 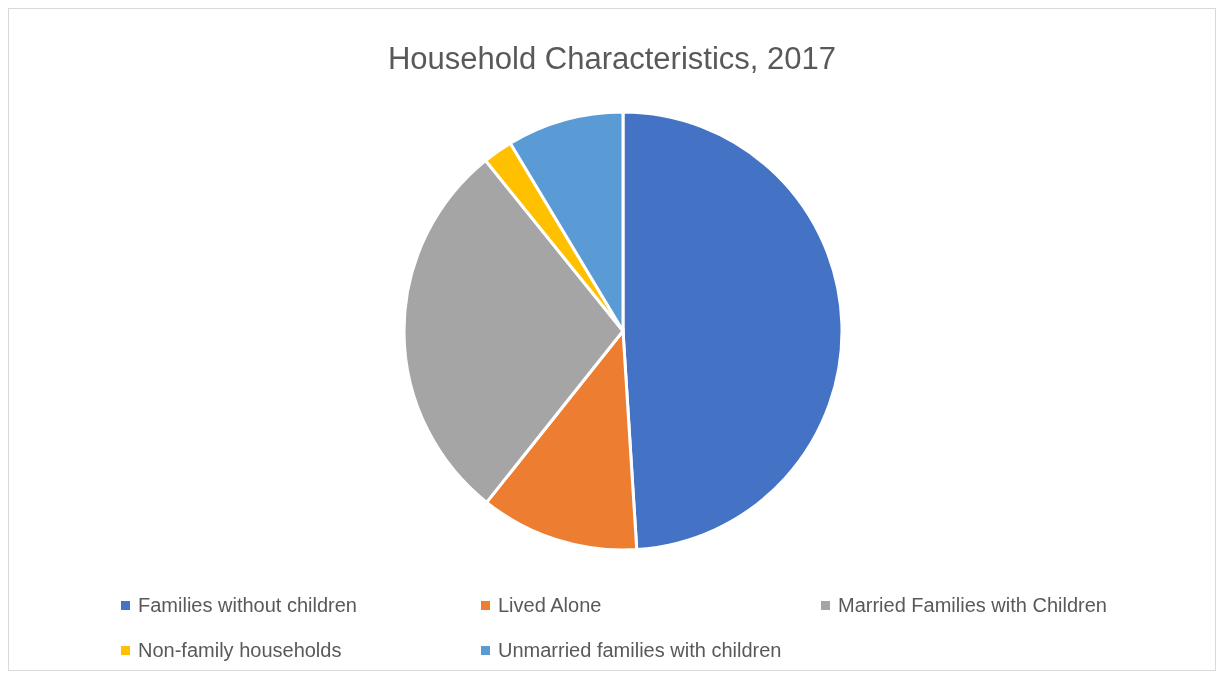 What do you see at coordinates (612, 59) in the screenshot?
I see `chart-title: Household Characteristics, 2017` at bounding box center [612, 59].